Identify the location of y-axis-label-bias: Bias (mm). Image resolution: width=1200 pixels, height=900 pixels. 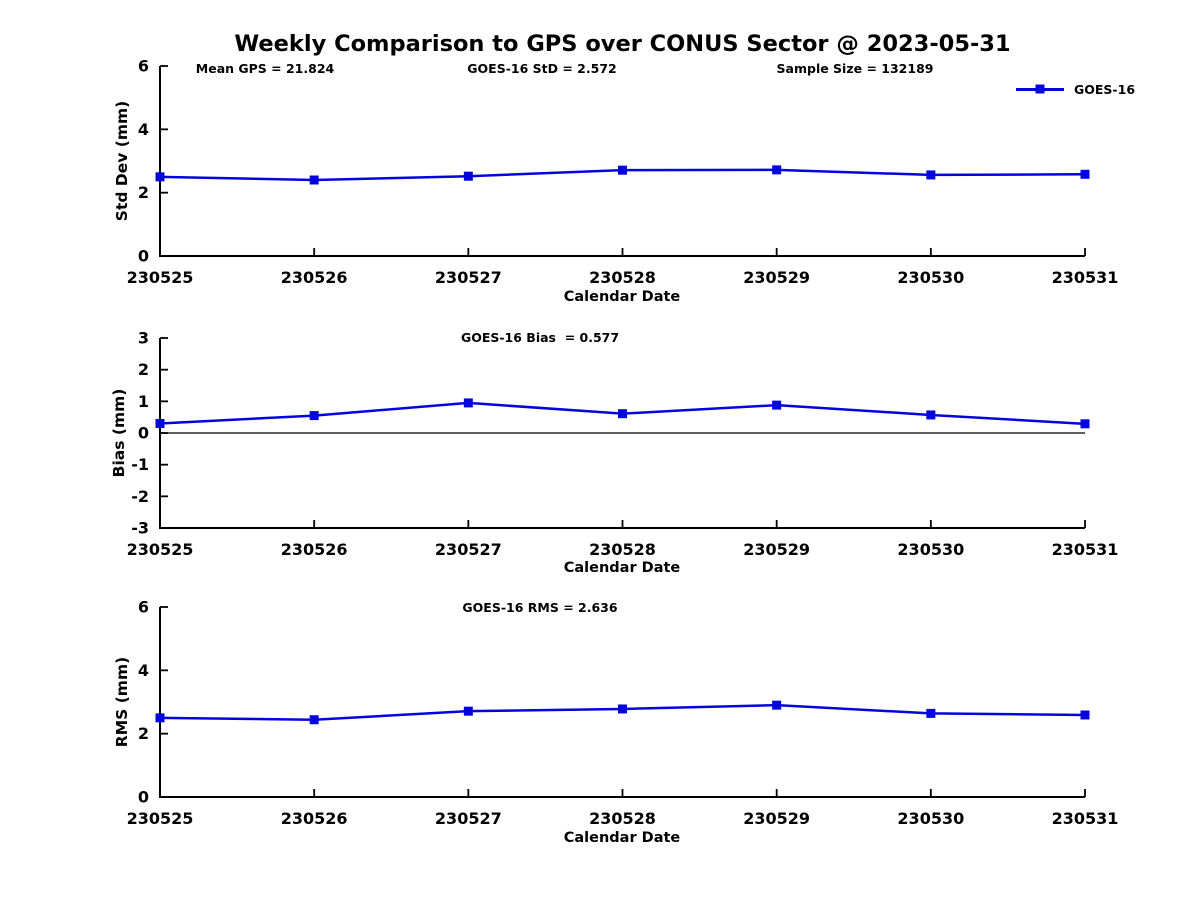
(119, 433).